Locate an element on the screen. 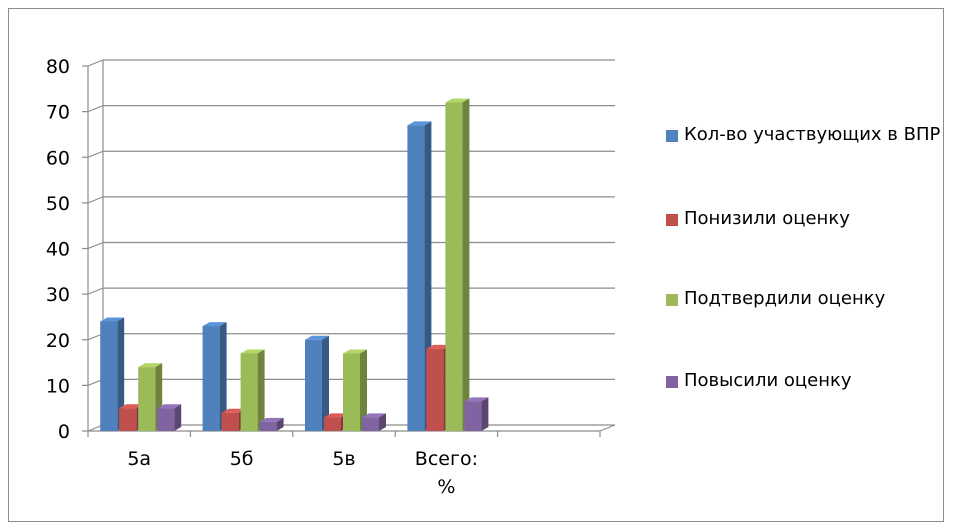 This screenshot has height=529, width=953. y-tick-label: 60 is located at coordinates (58, 158).